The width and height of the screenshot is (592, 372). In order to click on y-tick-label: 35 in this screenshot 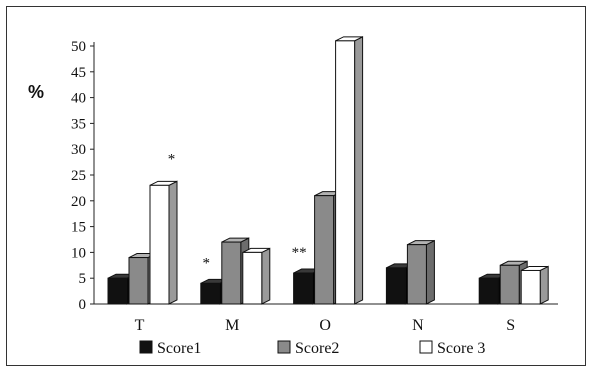, I will do `click(78, 124)`.